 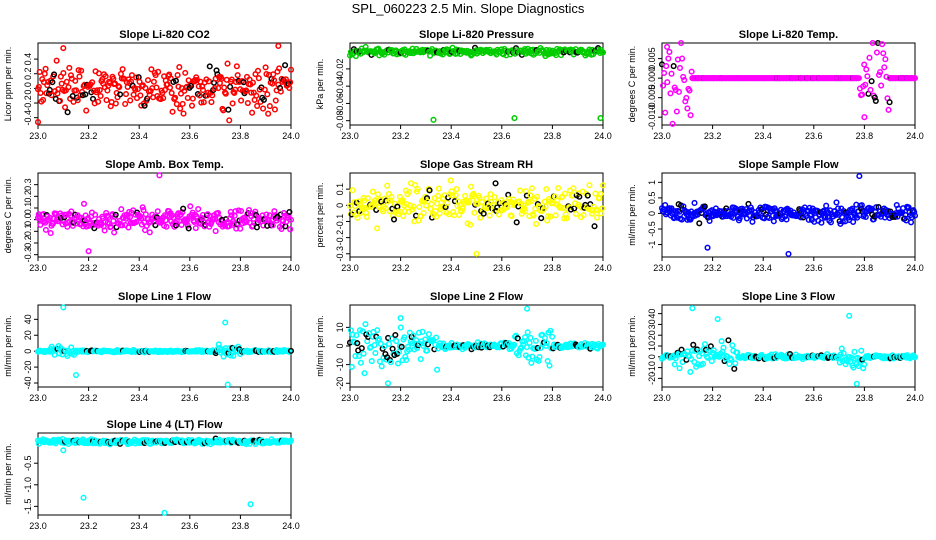 I want to click on panel-title: Slope Gas Stream RH, so click(x=476, y=165).